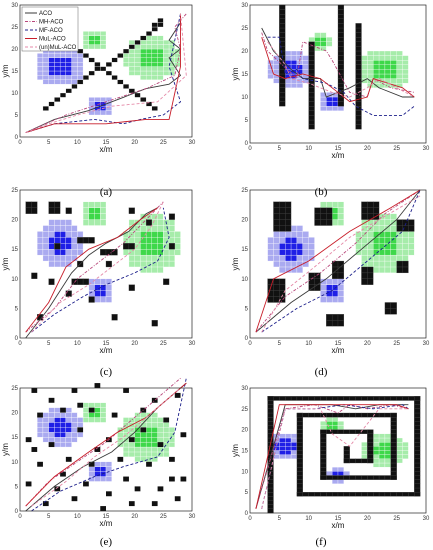  What do you see at coordinates (17, 487) in the screenshot?
I see `y-tick-label: 5` at bounding box center [17, 487].